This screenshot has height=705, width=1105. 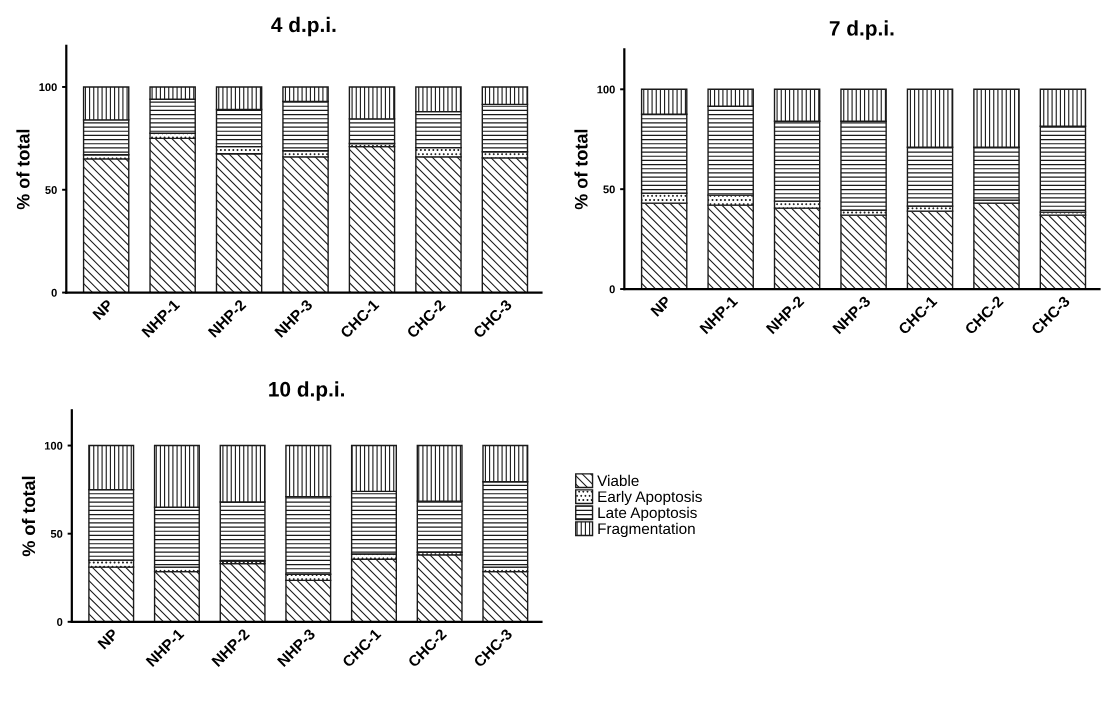 What do you see at coordinates (618, 480) in the screenshot?
I see `legend-label: Viable` at bounding box center [618, 480].